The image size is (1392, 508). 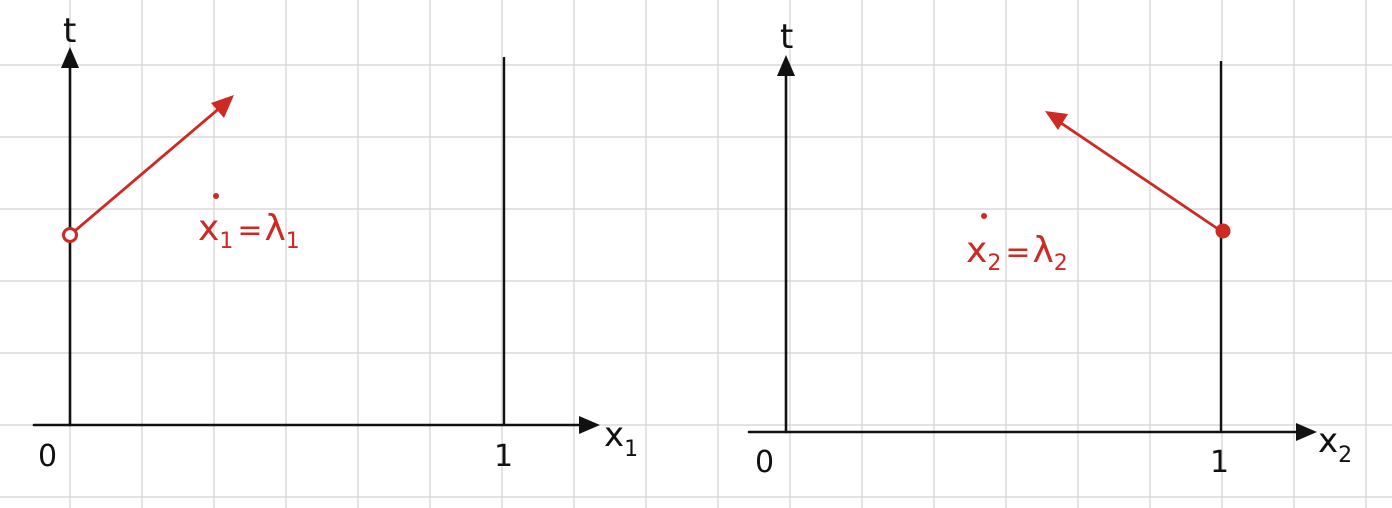 What do you see at coordinates (70, 235) in the screenshot?
I see `start-point-left` at bounding box center [70, 235].